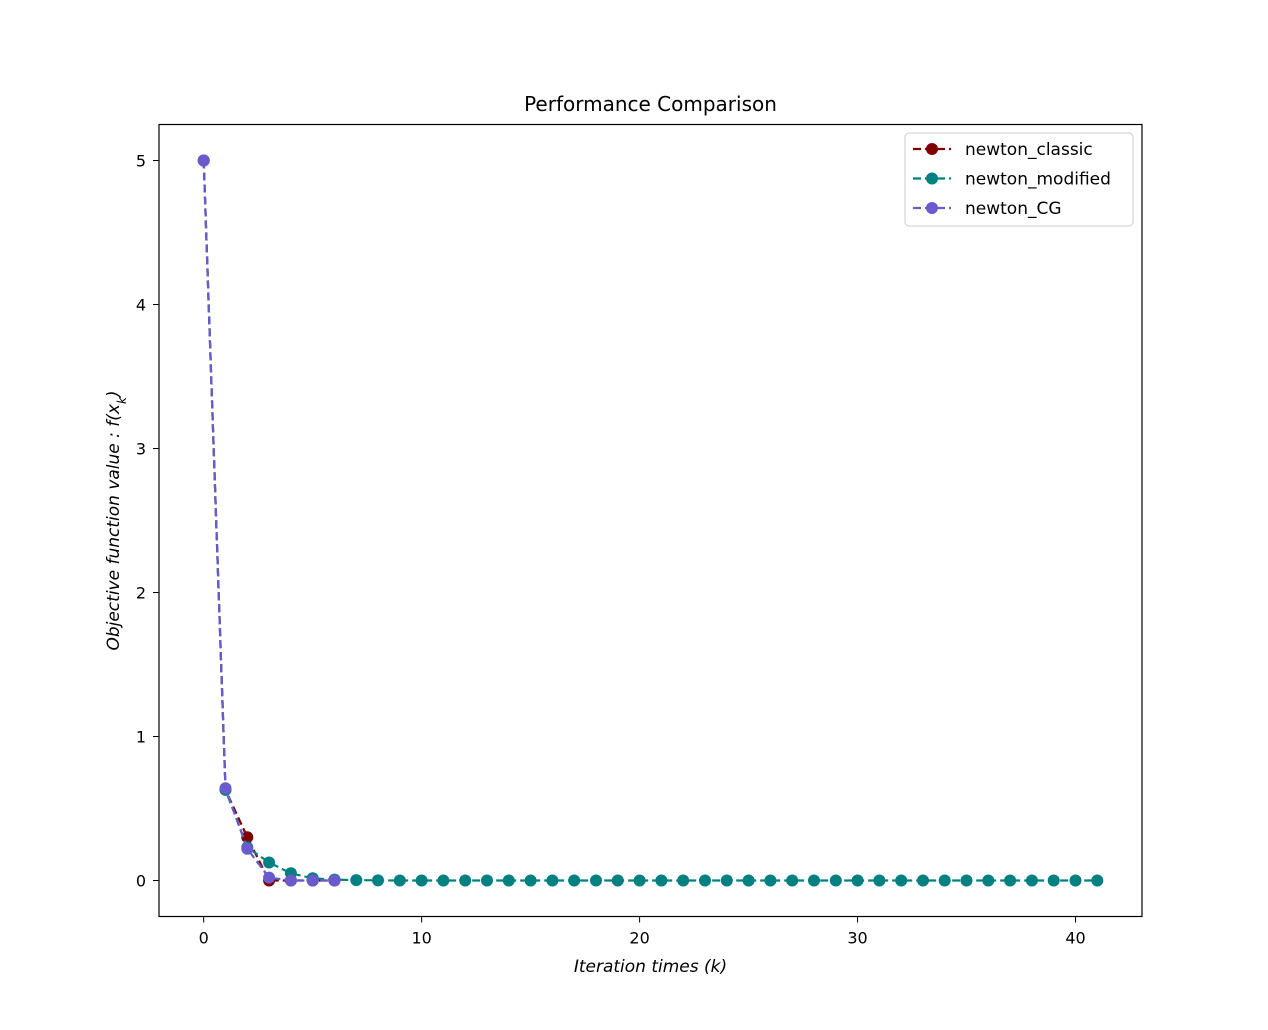  I want to click on y-tick-label: 1, so click(141, 737).